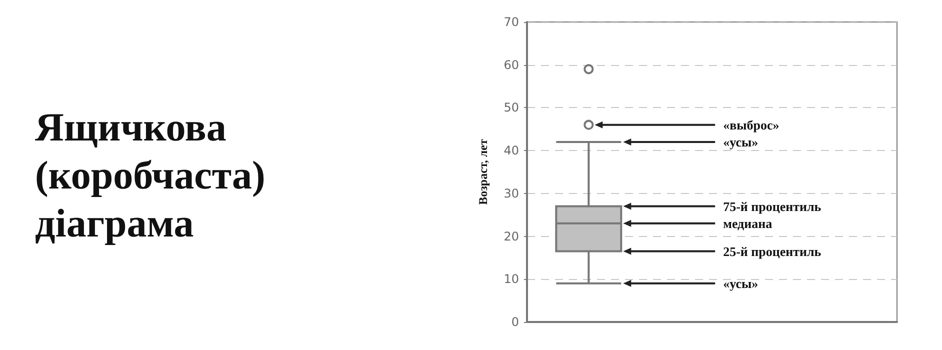  I want to click on y-tick-label: 70, so click(511, 22).